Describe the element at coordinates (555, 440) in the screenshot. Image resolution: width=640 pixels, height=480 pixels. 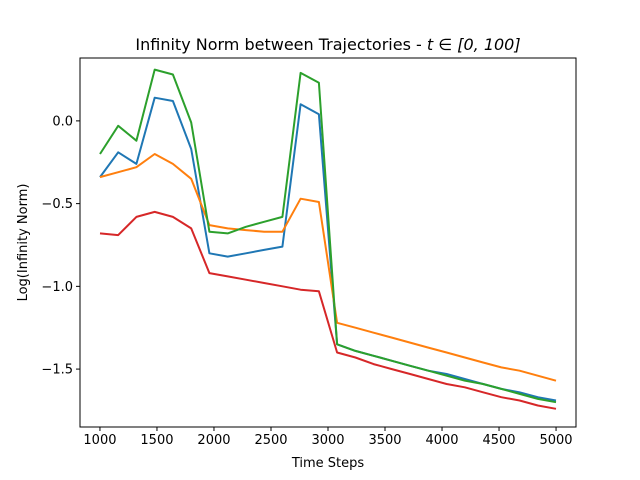
I see `x-tick-label: 5000` at that location.